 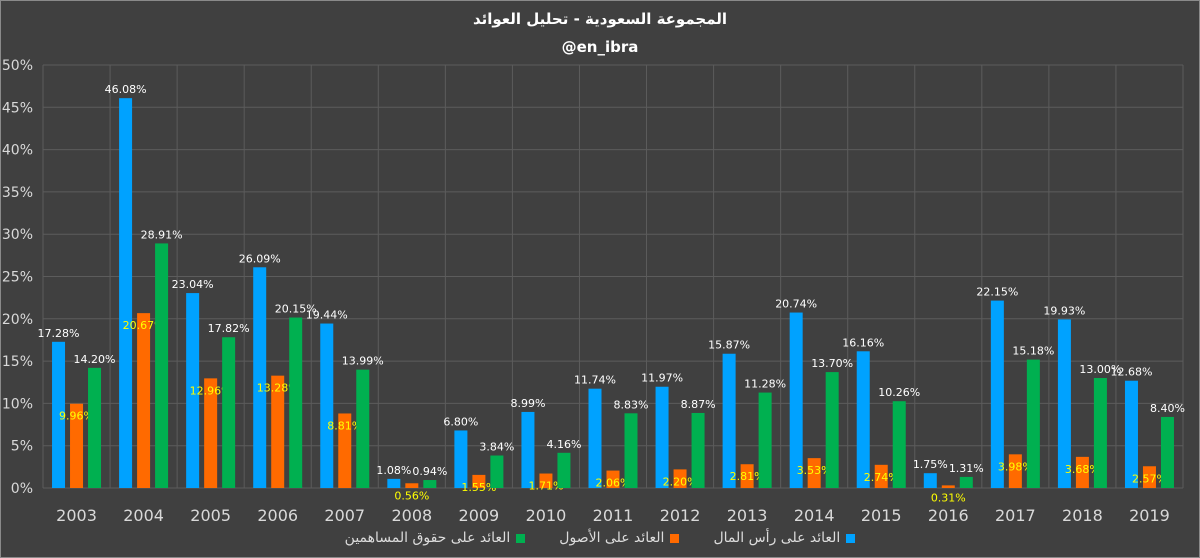 What do you see at coordinates (393, 470) in the screenshot?
I see `data-label-series-0: 1.08%` at bounding box center [393, 470].